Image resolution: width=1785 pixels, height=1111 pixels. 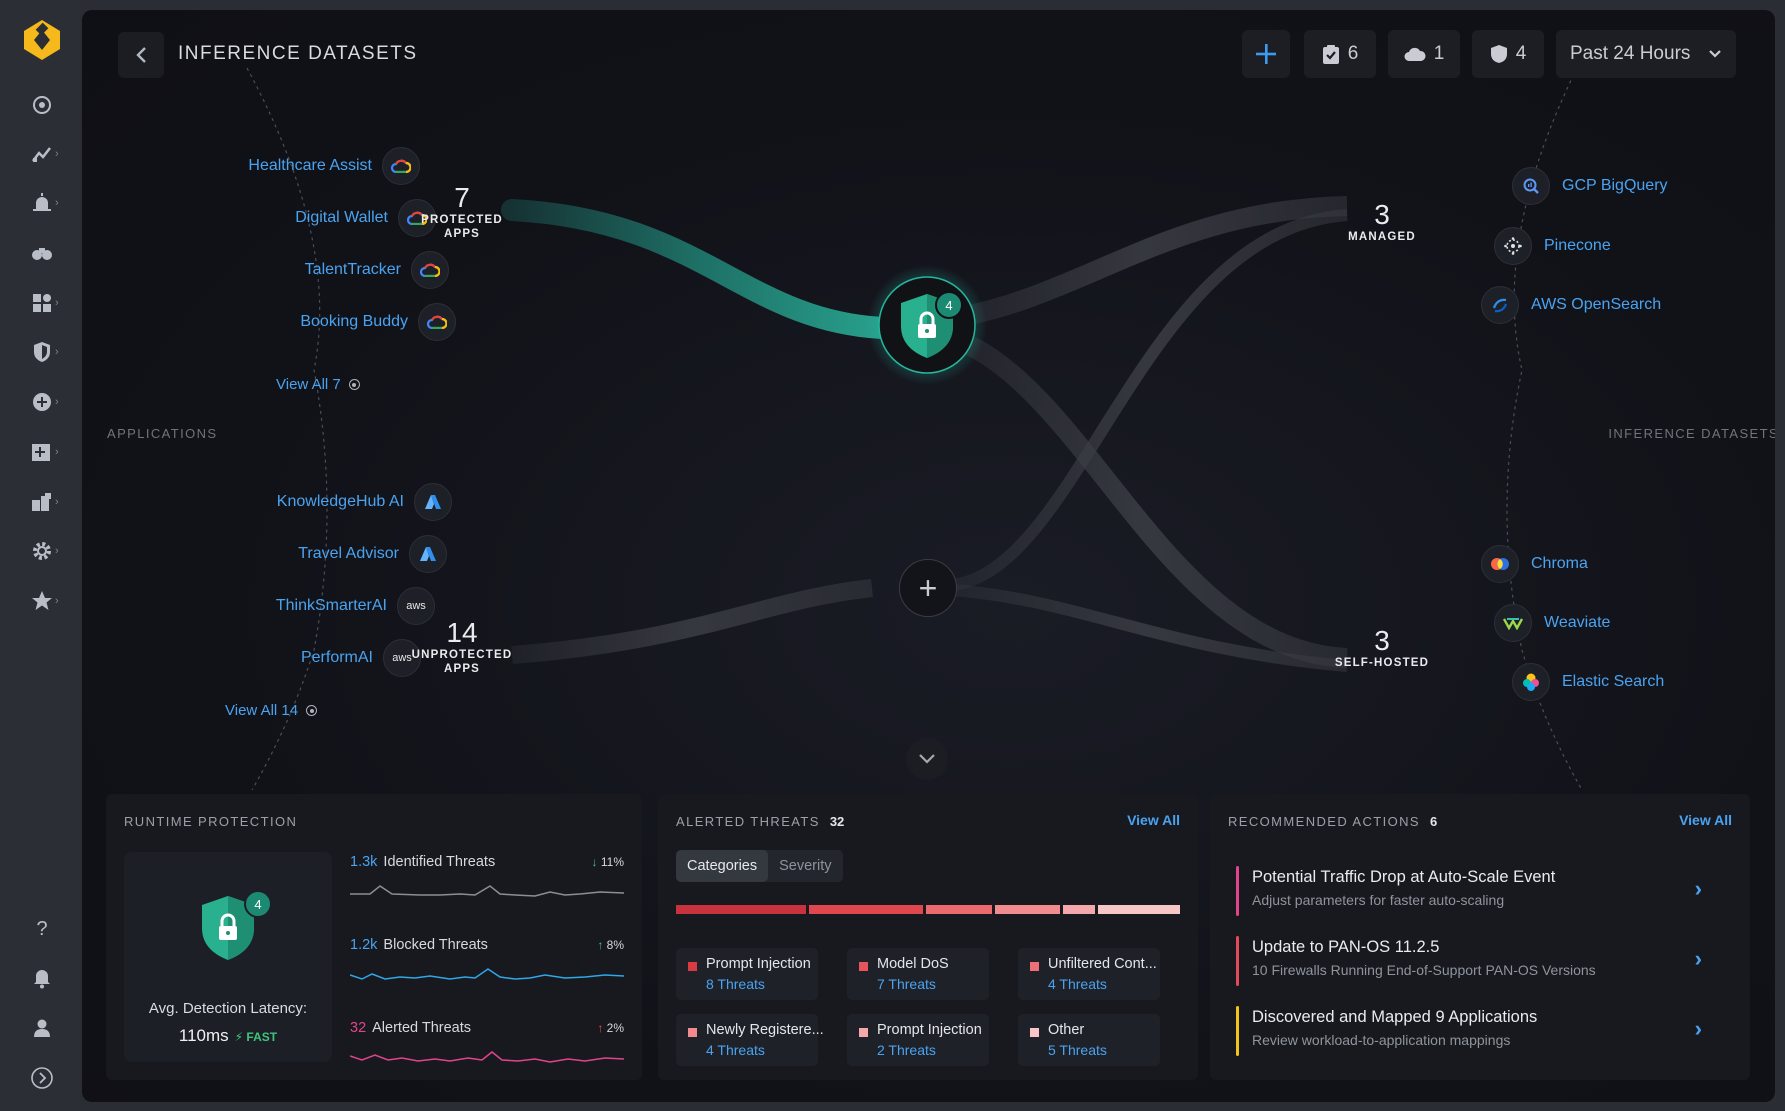 I want to click on metric-blocked-threats: 1.2k Blocked Threats ↑ 8%, so click(x=487, y=967).